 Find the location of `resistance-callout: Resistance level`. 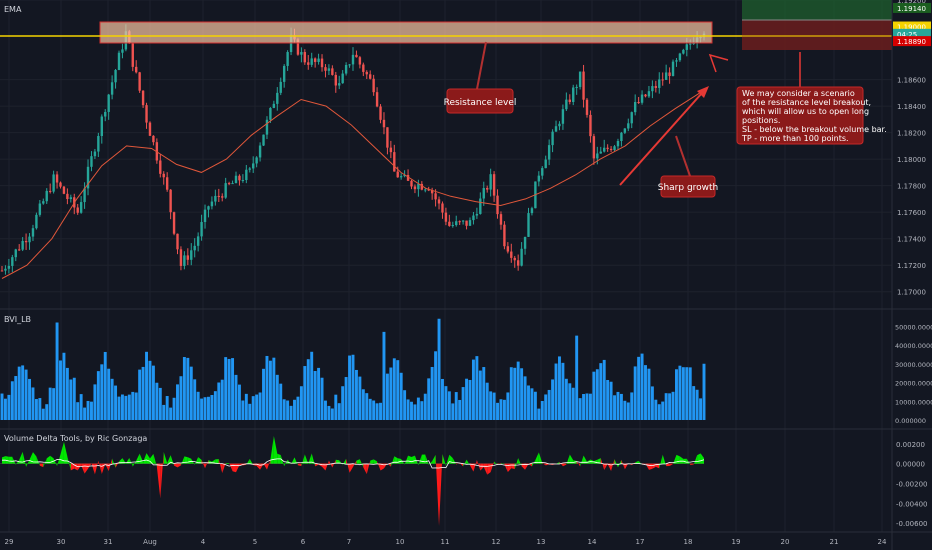

resistance-callout: Resistance level is located at coordinates (480, 101).